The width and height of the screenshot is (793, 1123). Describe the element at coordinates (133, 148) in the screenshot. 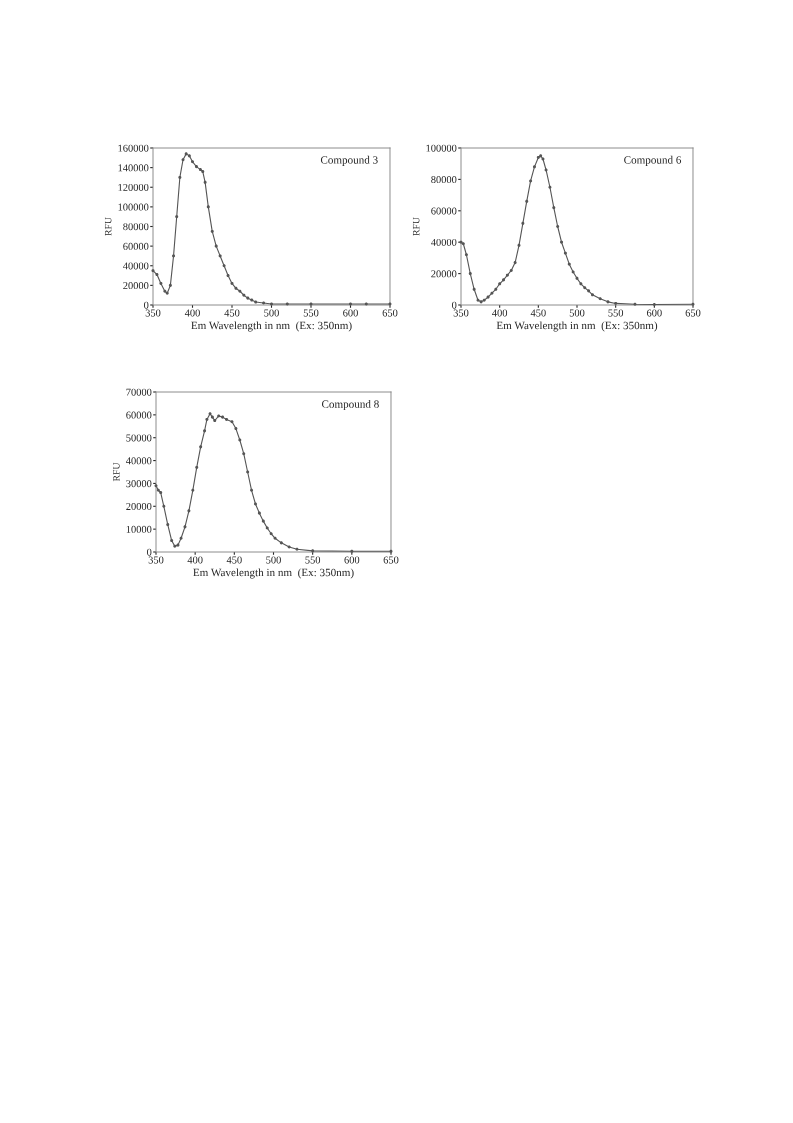

I see `y-tick-label: 160000` at that location.